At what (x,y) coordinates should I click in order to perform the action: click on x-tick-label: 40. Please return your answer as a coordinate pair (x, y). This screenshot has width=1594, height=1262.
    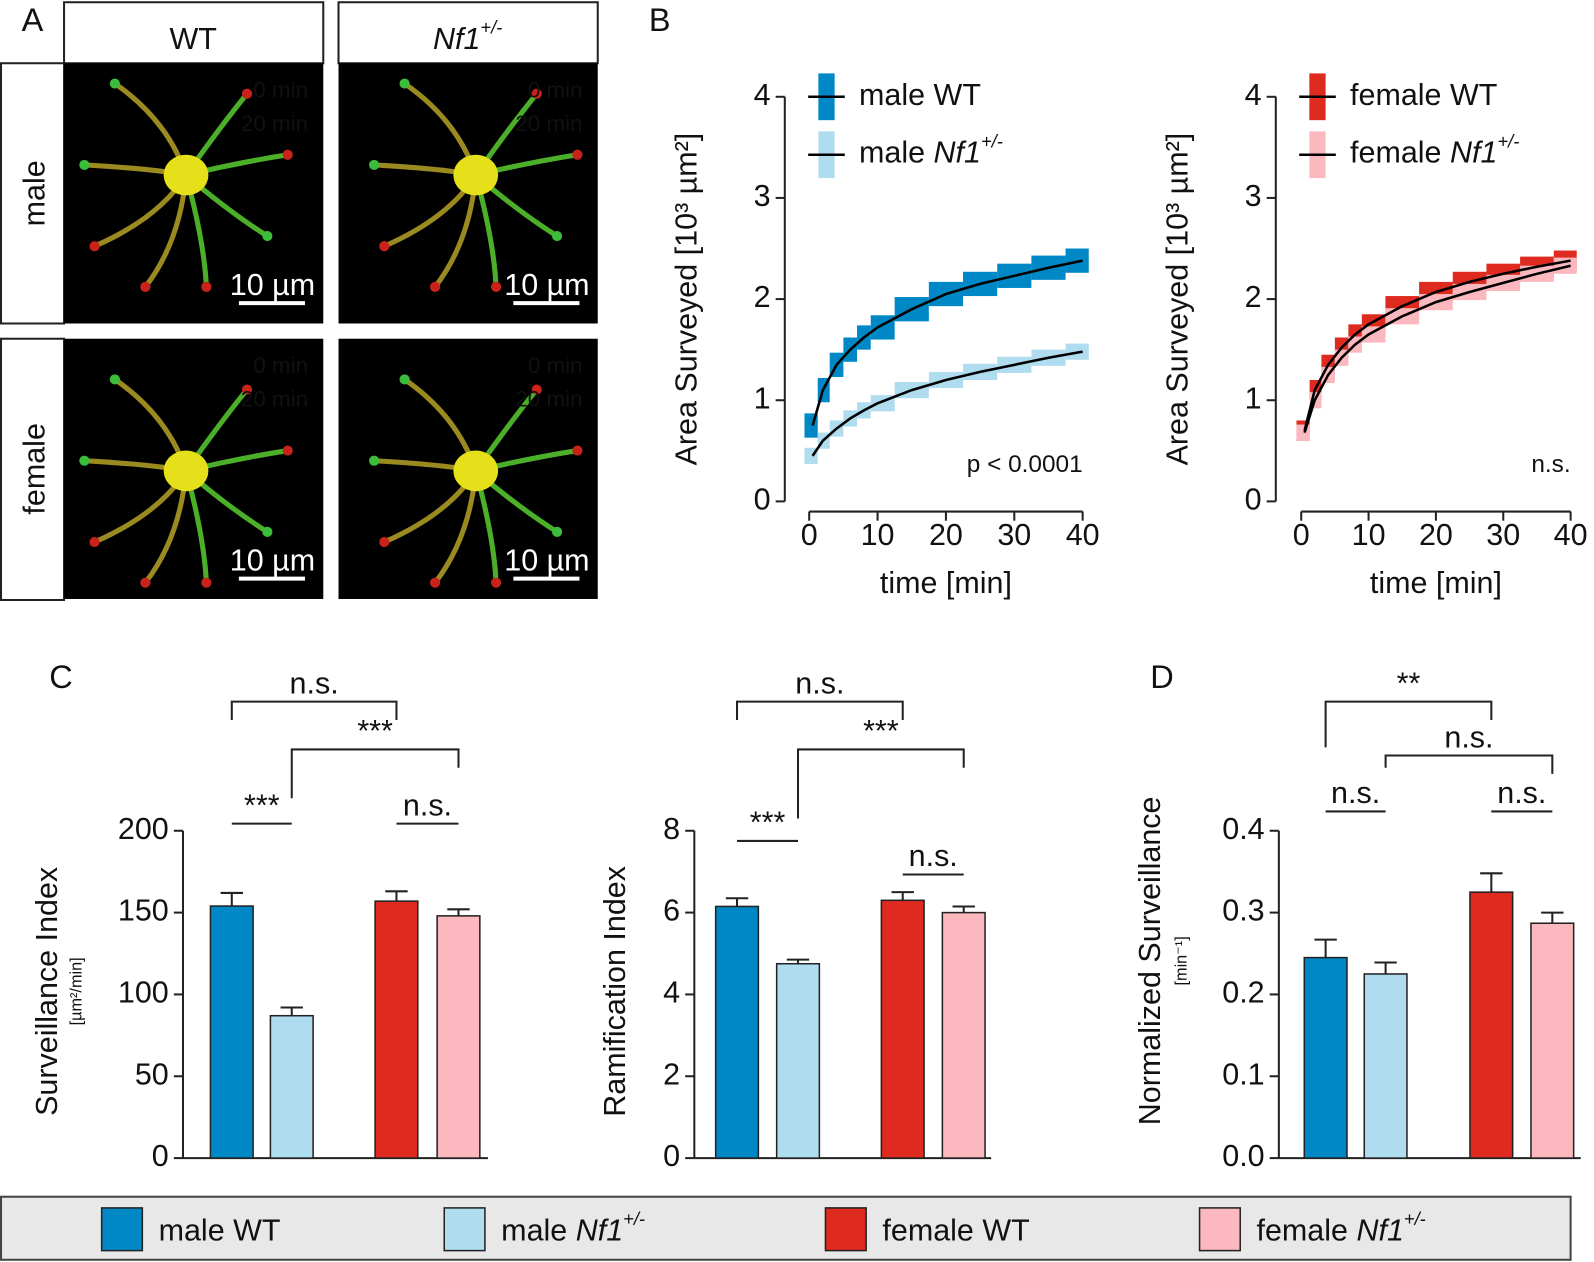
    Looking at the image, I should click on (1571, 535).